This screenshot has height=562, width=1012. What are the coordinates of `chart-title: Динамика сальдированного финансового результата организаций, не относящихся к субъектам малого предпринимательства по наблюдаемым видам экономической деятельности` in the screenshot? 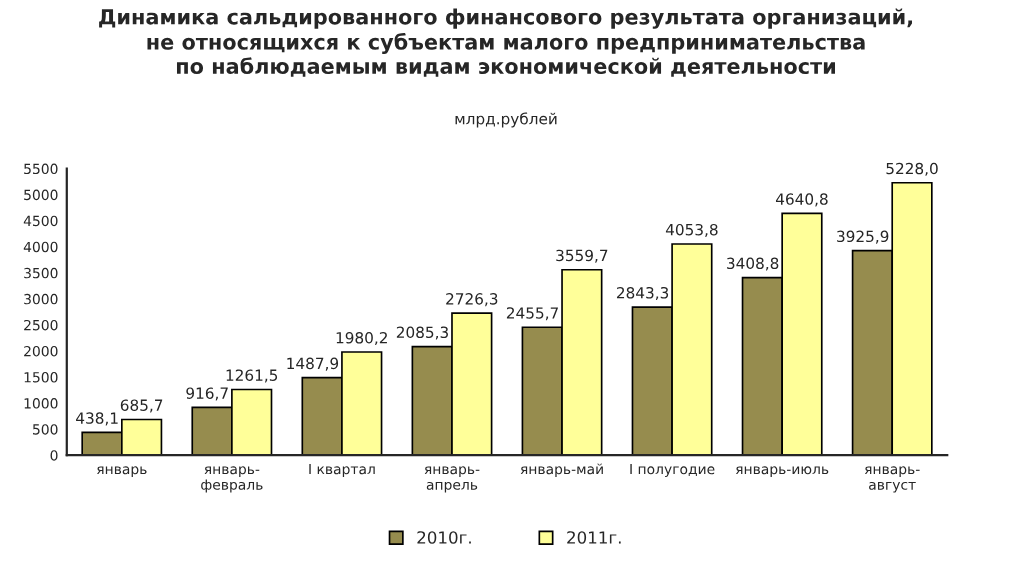 It's located at (505, 42).